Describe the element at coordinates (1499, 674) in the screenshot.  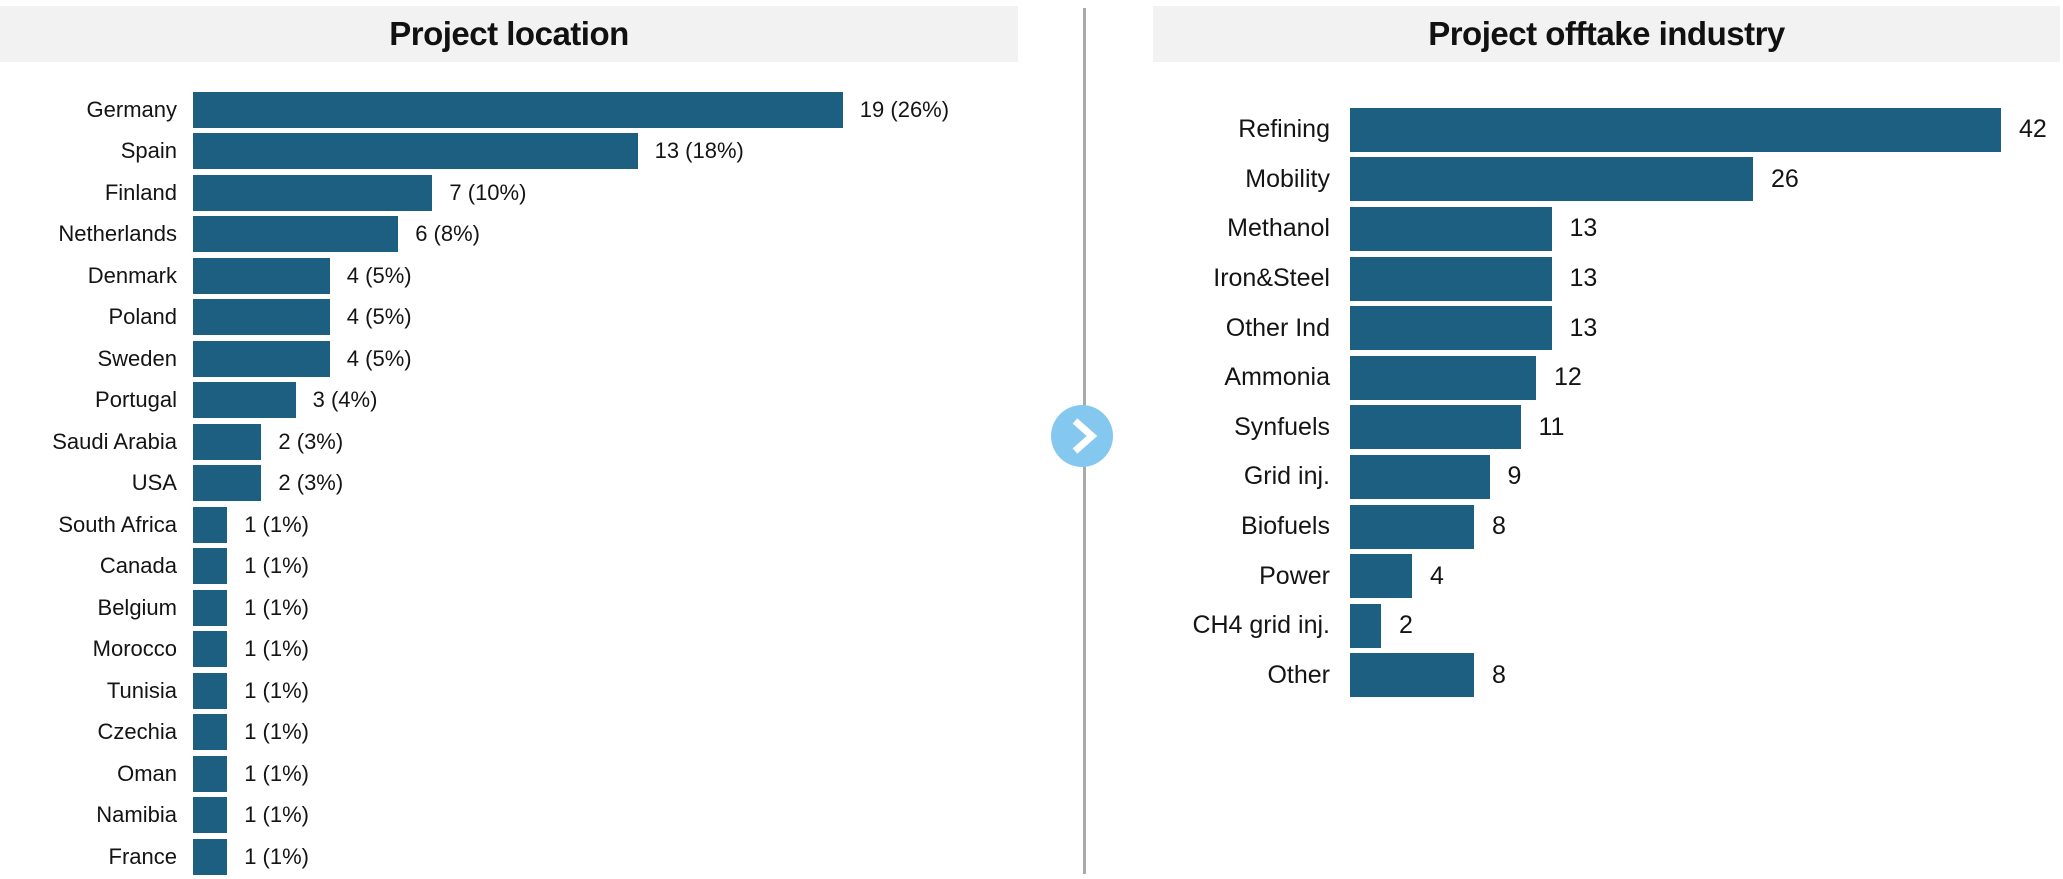
I see `value-label: 8` at that location.